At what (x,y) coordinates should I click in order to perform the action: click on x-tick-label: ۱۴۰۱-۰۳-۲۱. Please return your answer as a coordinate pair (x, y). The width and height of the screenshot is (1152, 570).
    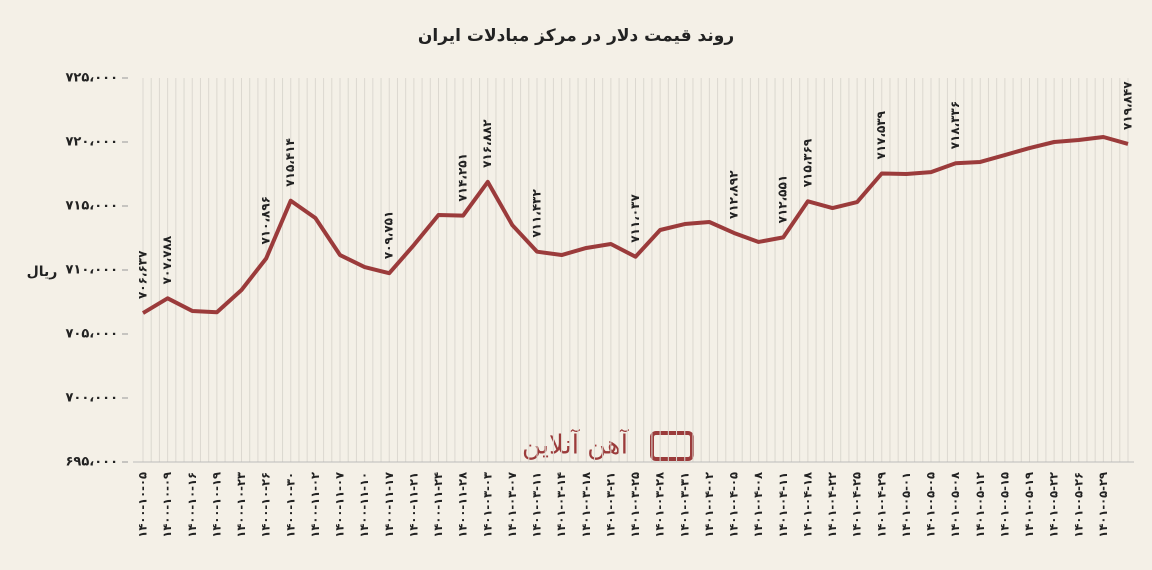
    Looking at the image, I should click on (610, 505).